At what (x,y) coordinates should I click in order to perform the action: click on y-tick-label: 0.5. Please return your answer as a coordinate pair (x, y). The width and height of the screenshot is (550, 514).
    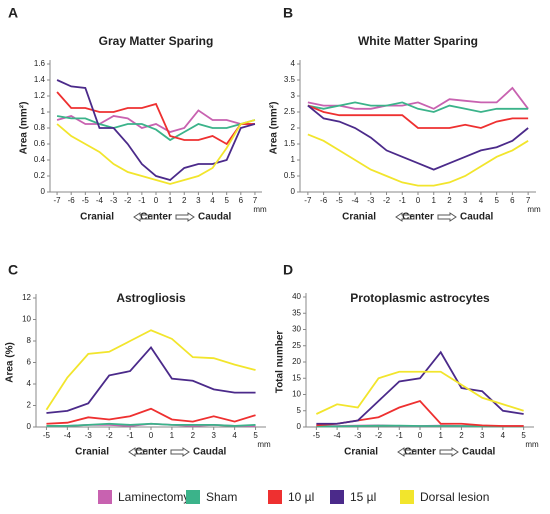
    Looking at the image, I should click on (290, 175).